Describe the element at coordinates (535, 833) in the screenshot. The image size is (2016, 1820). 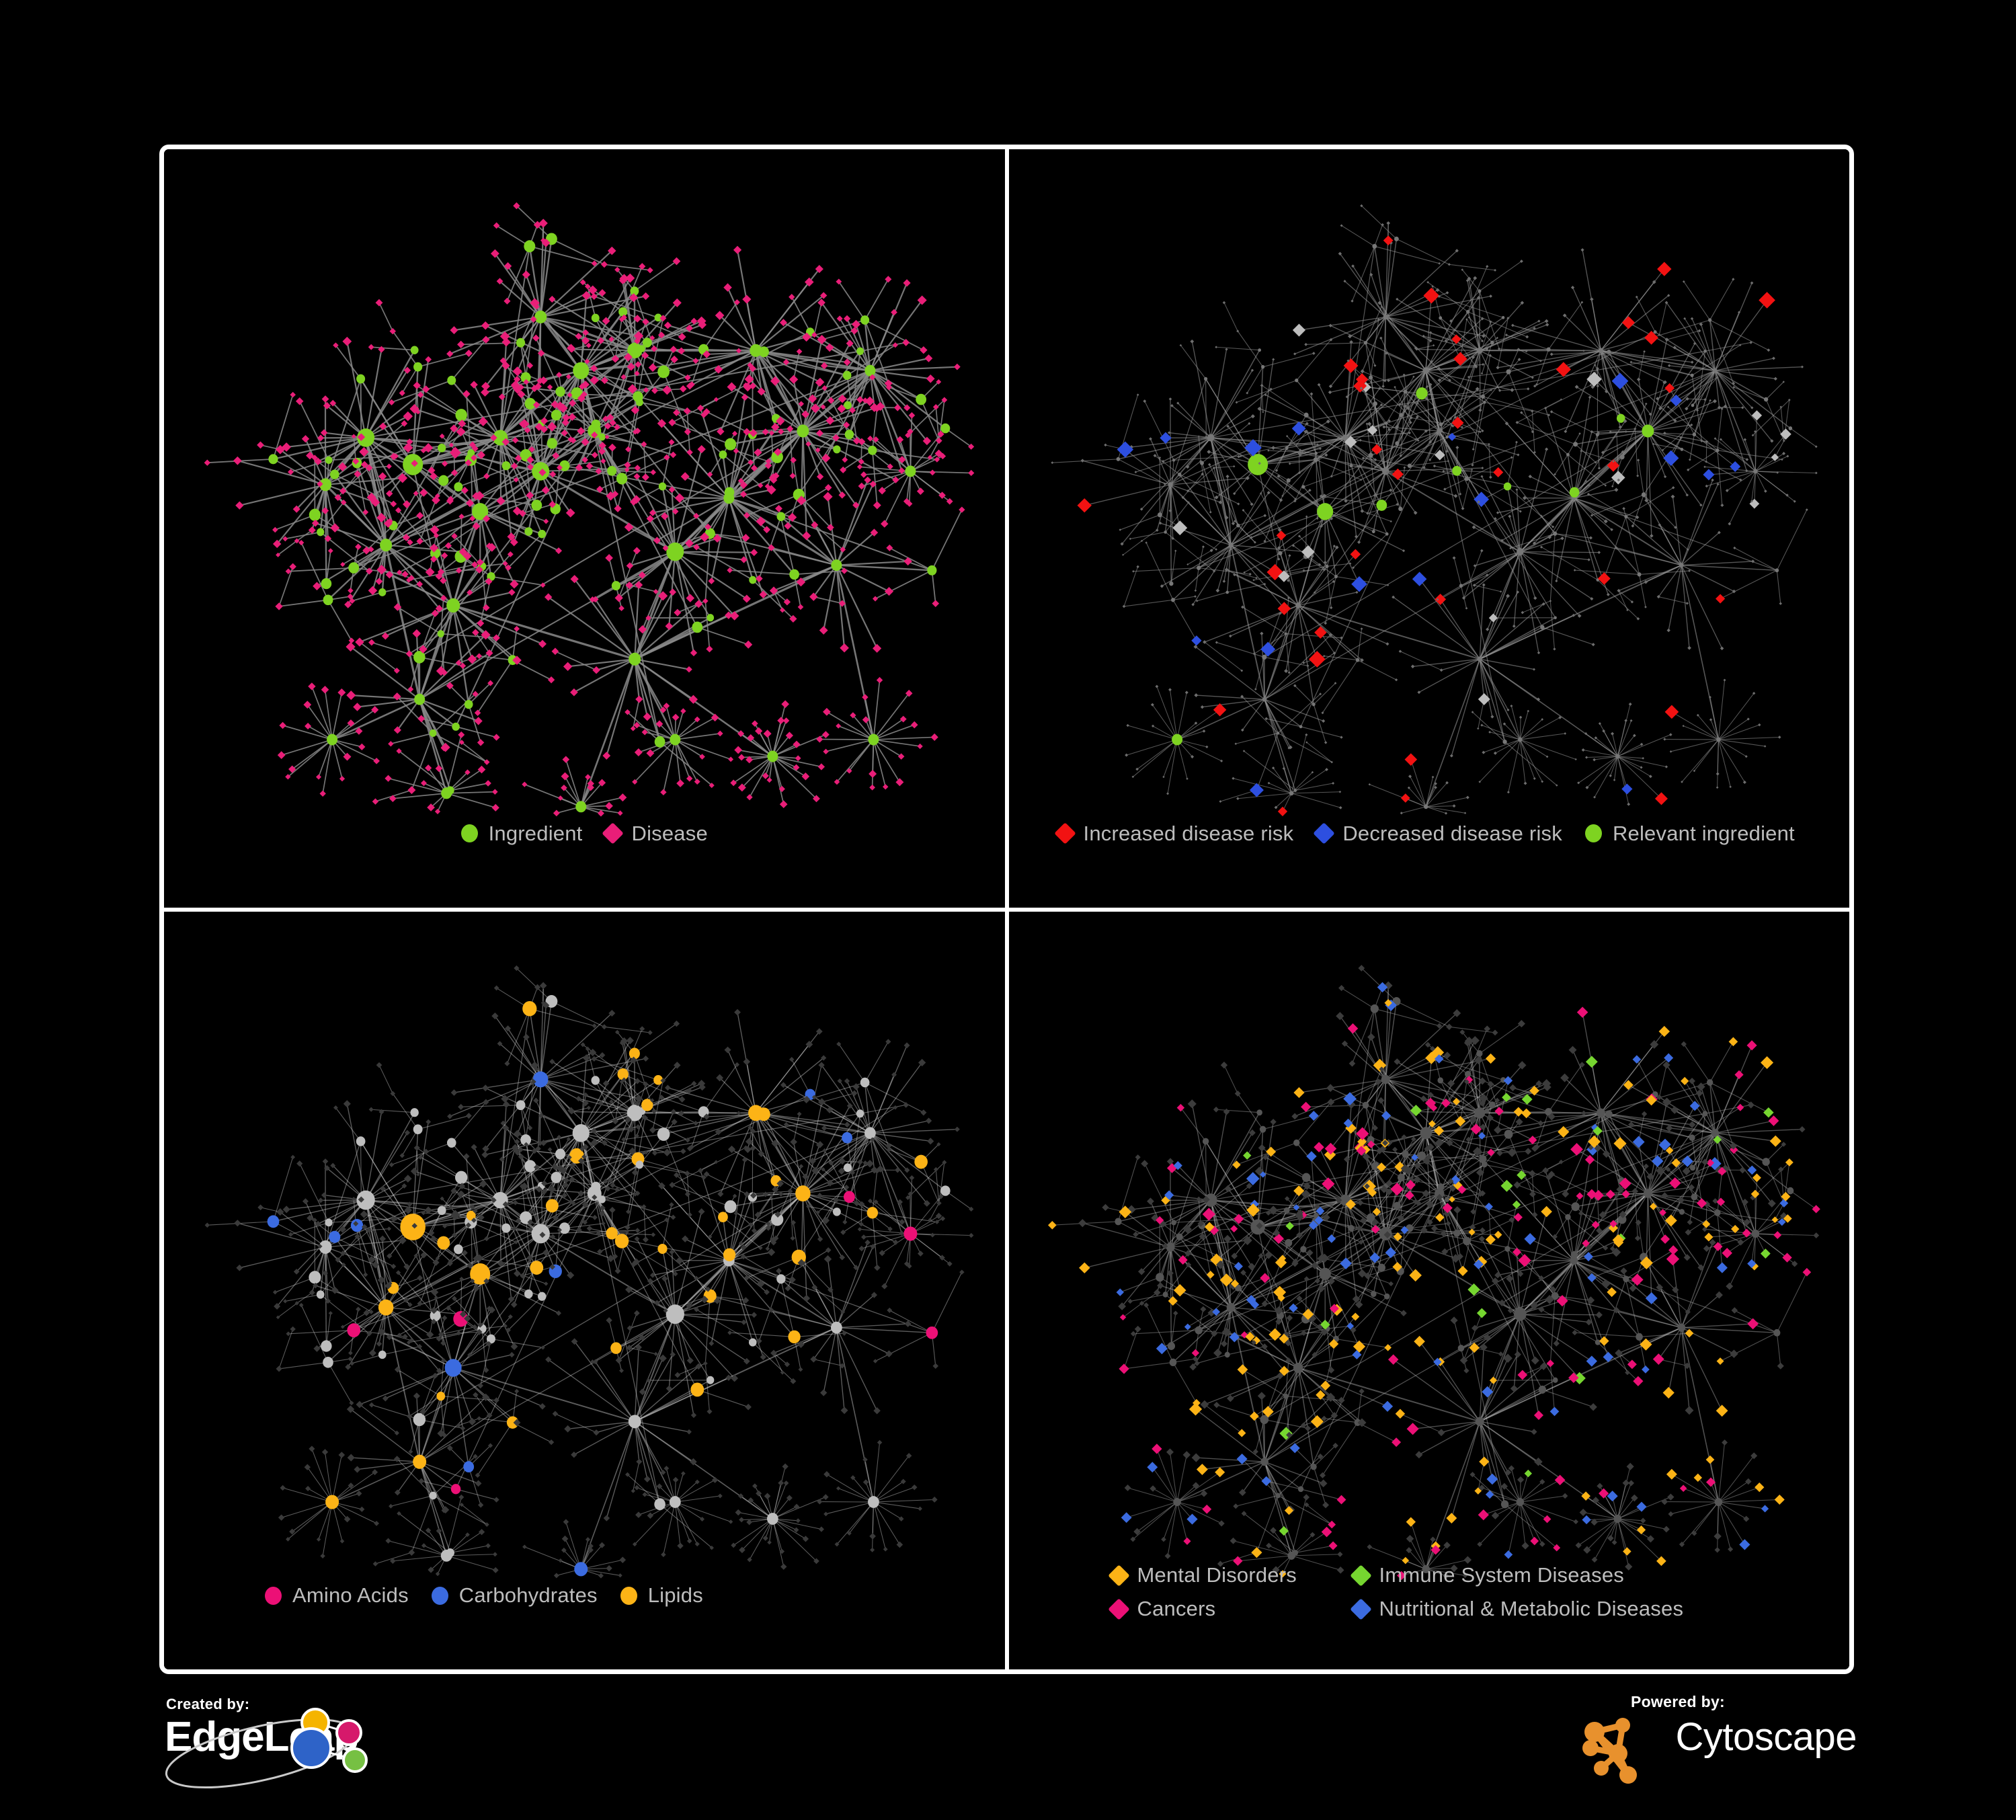
I see `legend-label: Ingredient` at that location.